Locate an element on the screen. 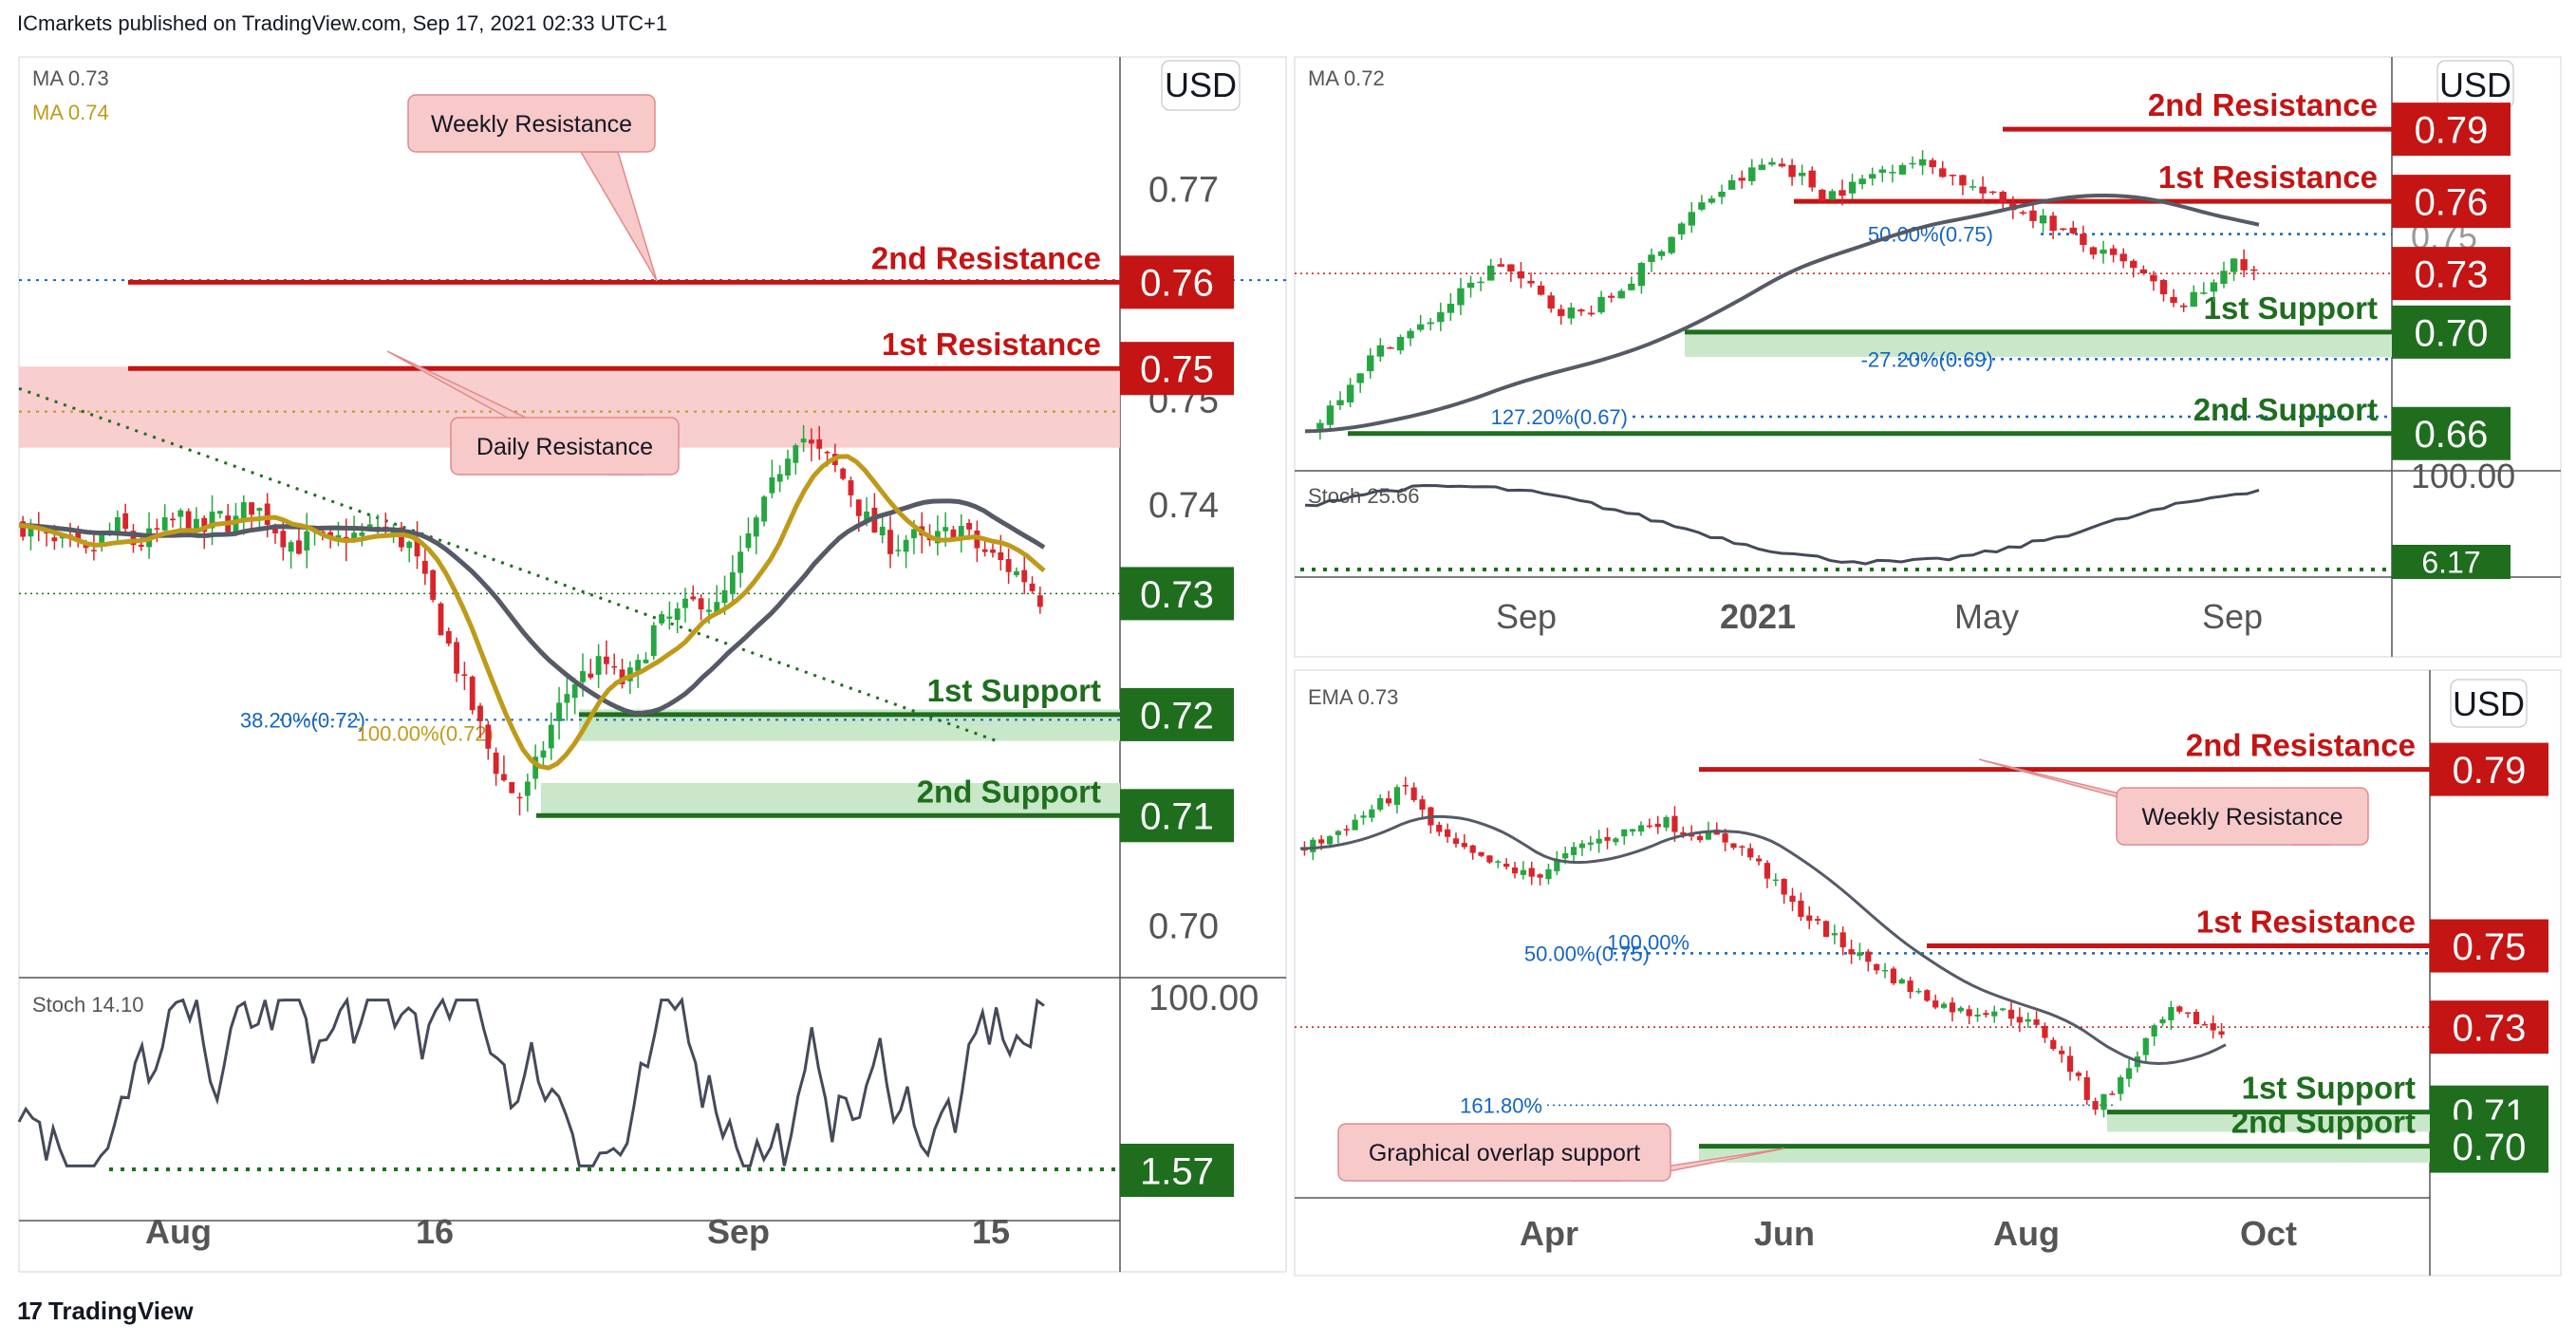 The height and width of the screenshot is (1344, 2576). tr-level-label: 2nd Support is located at coordinates (2285, 409).